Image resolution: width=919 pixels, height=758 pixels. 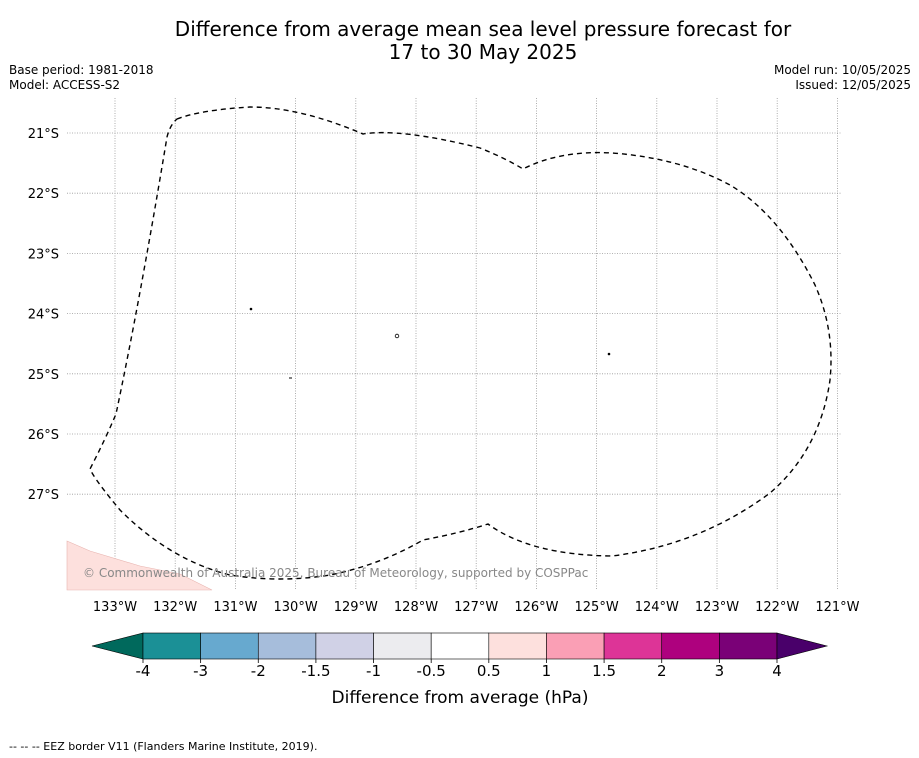 I want to click on lon-label: 121°W, so click(x=837, y=607).